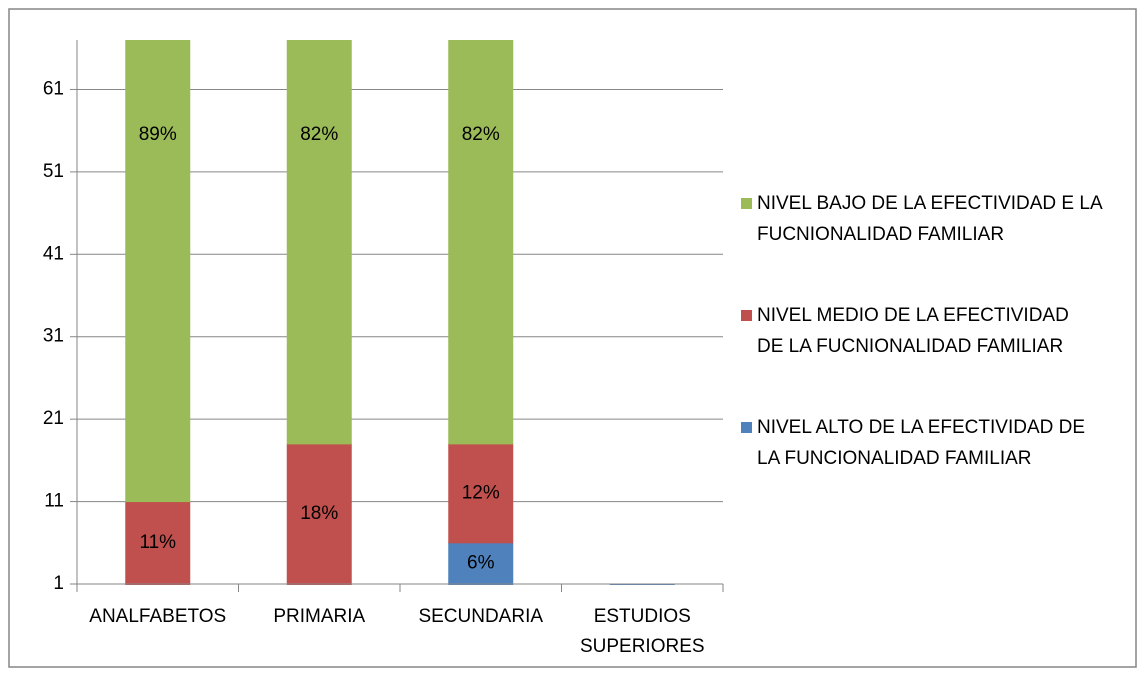 This screenshot has width=1146, height=677. I want to click on data-label: 12%, so click(481, 492).